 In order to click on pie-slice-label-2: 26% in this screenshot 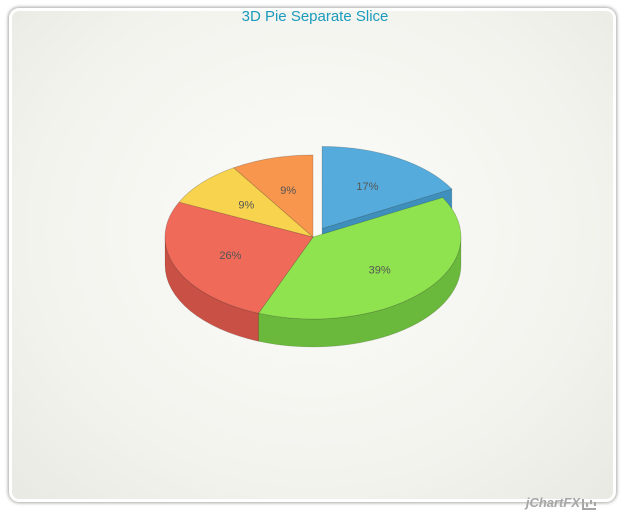, I will do `click(230, 256)`.